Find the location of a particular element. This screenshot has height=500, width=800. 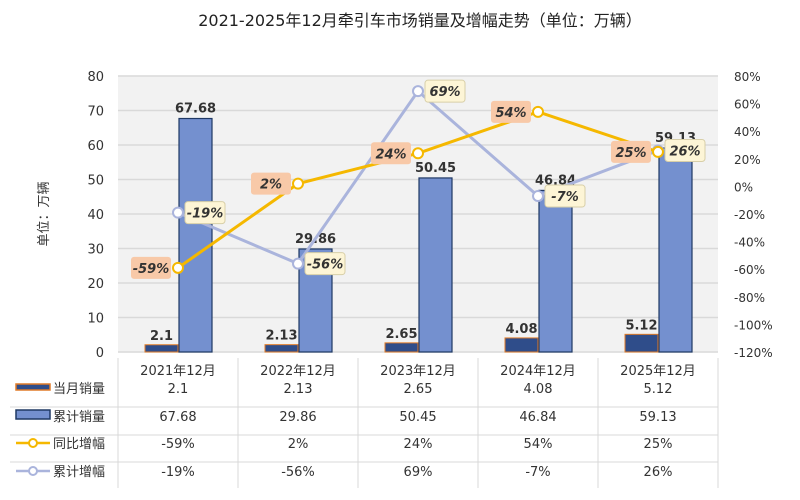

table-cell: 2.65 is located at coordinates (418, 389).